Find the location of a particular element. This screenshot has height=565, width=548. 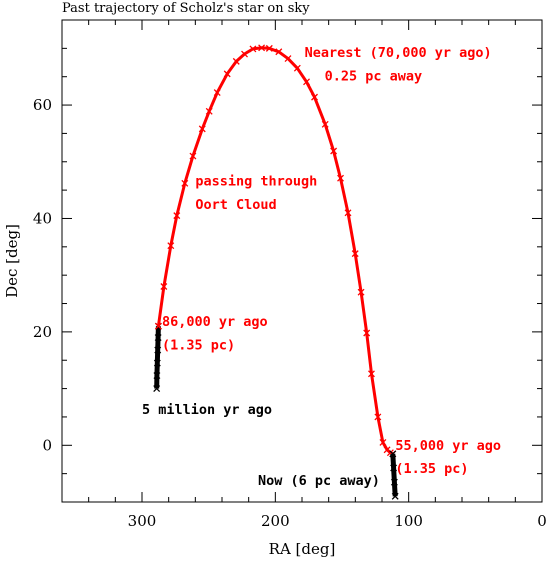

annotation: 5 million yr ago is located at coordinates (207, 410).